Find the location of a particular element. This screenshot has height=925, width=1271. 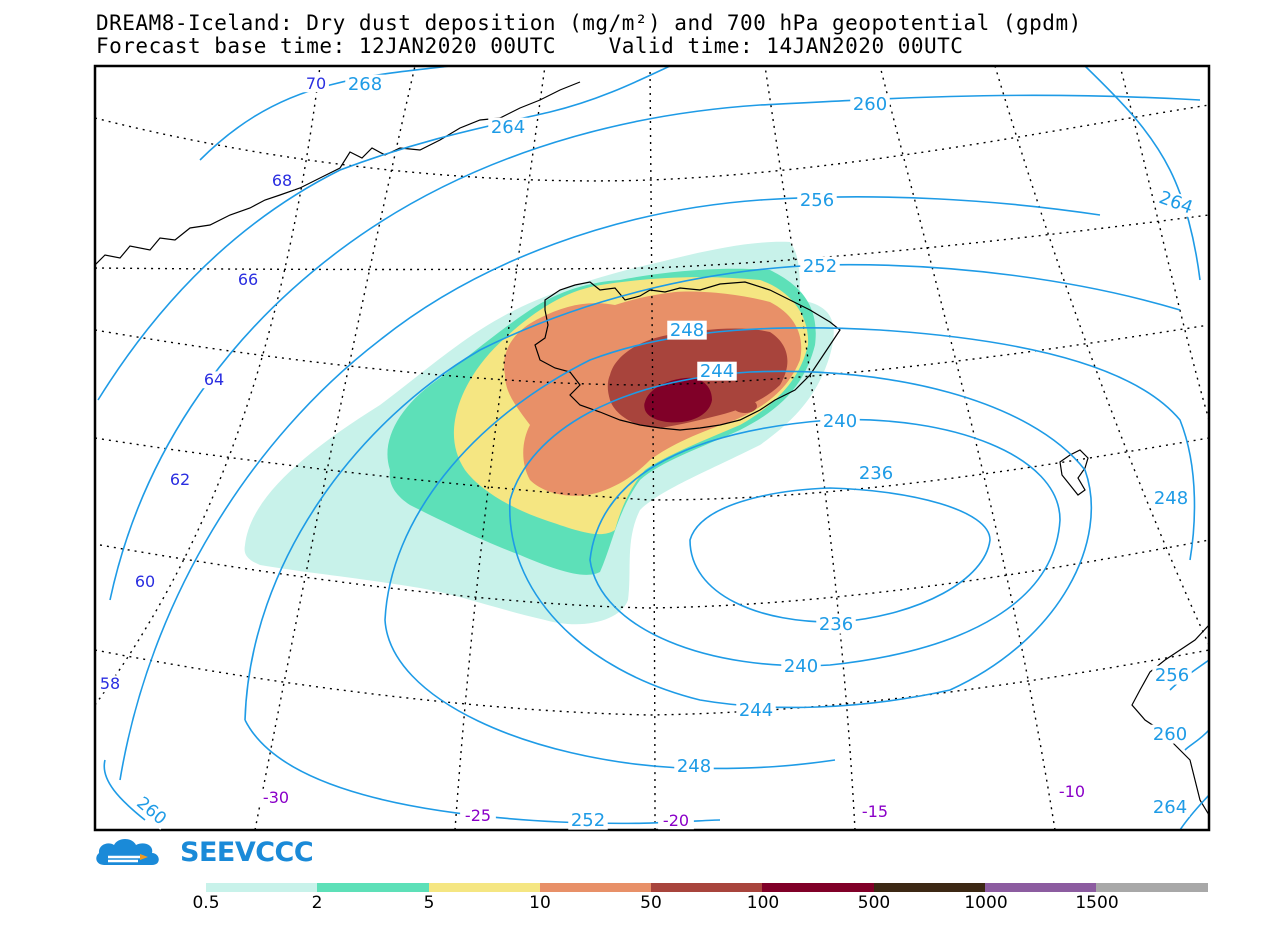

cloud-arrow-icon is located at coordinates (127, 852).